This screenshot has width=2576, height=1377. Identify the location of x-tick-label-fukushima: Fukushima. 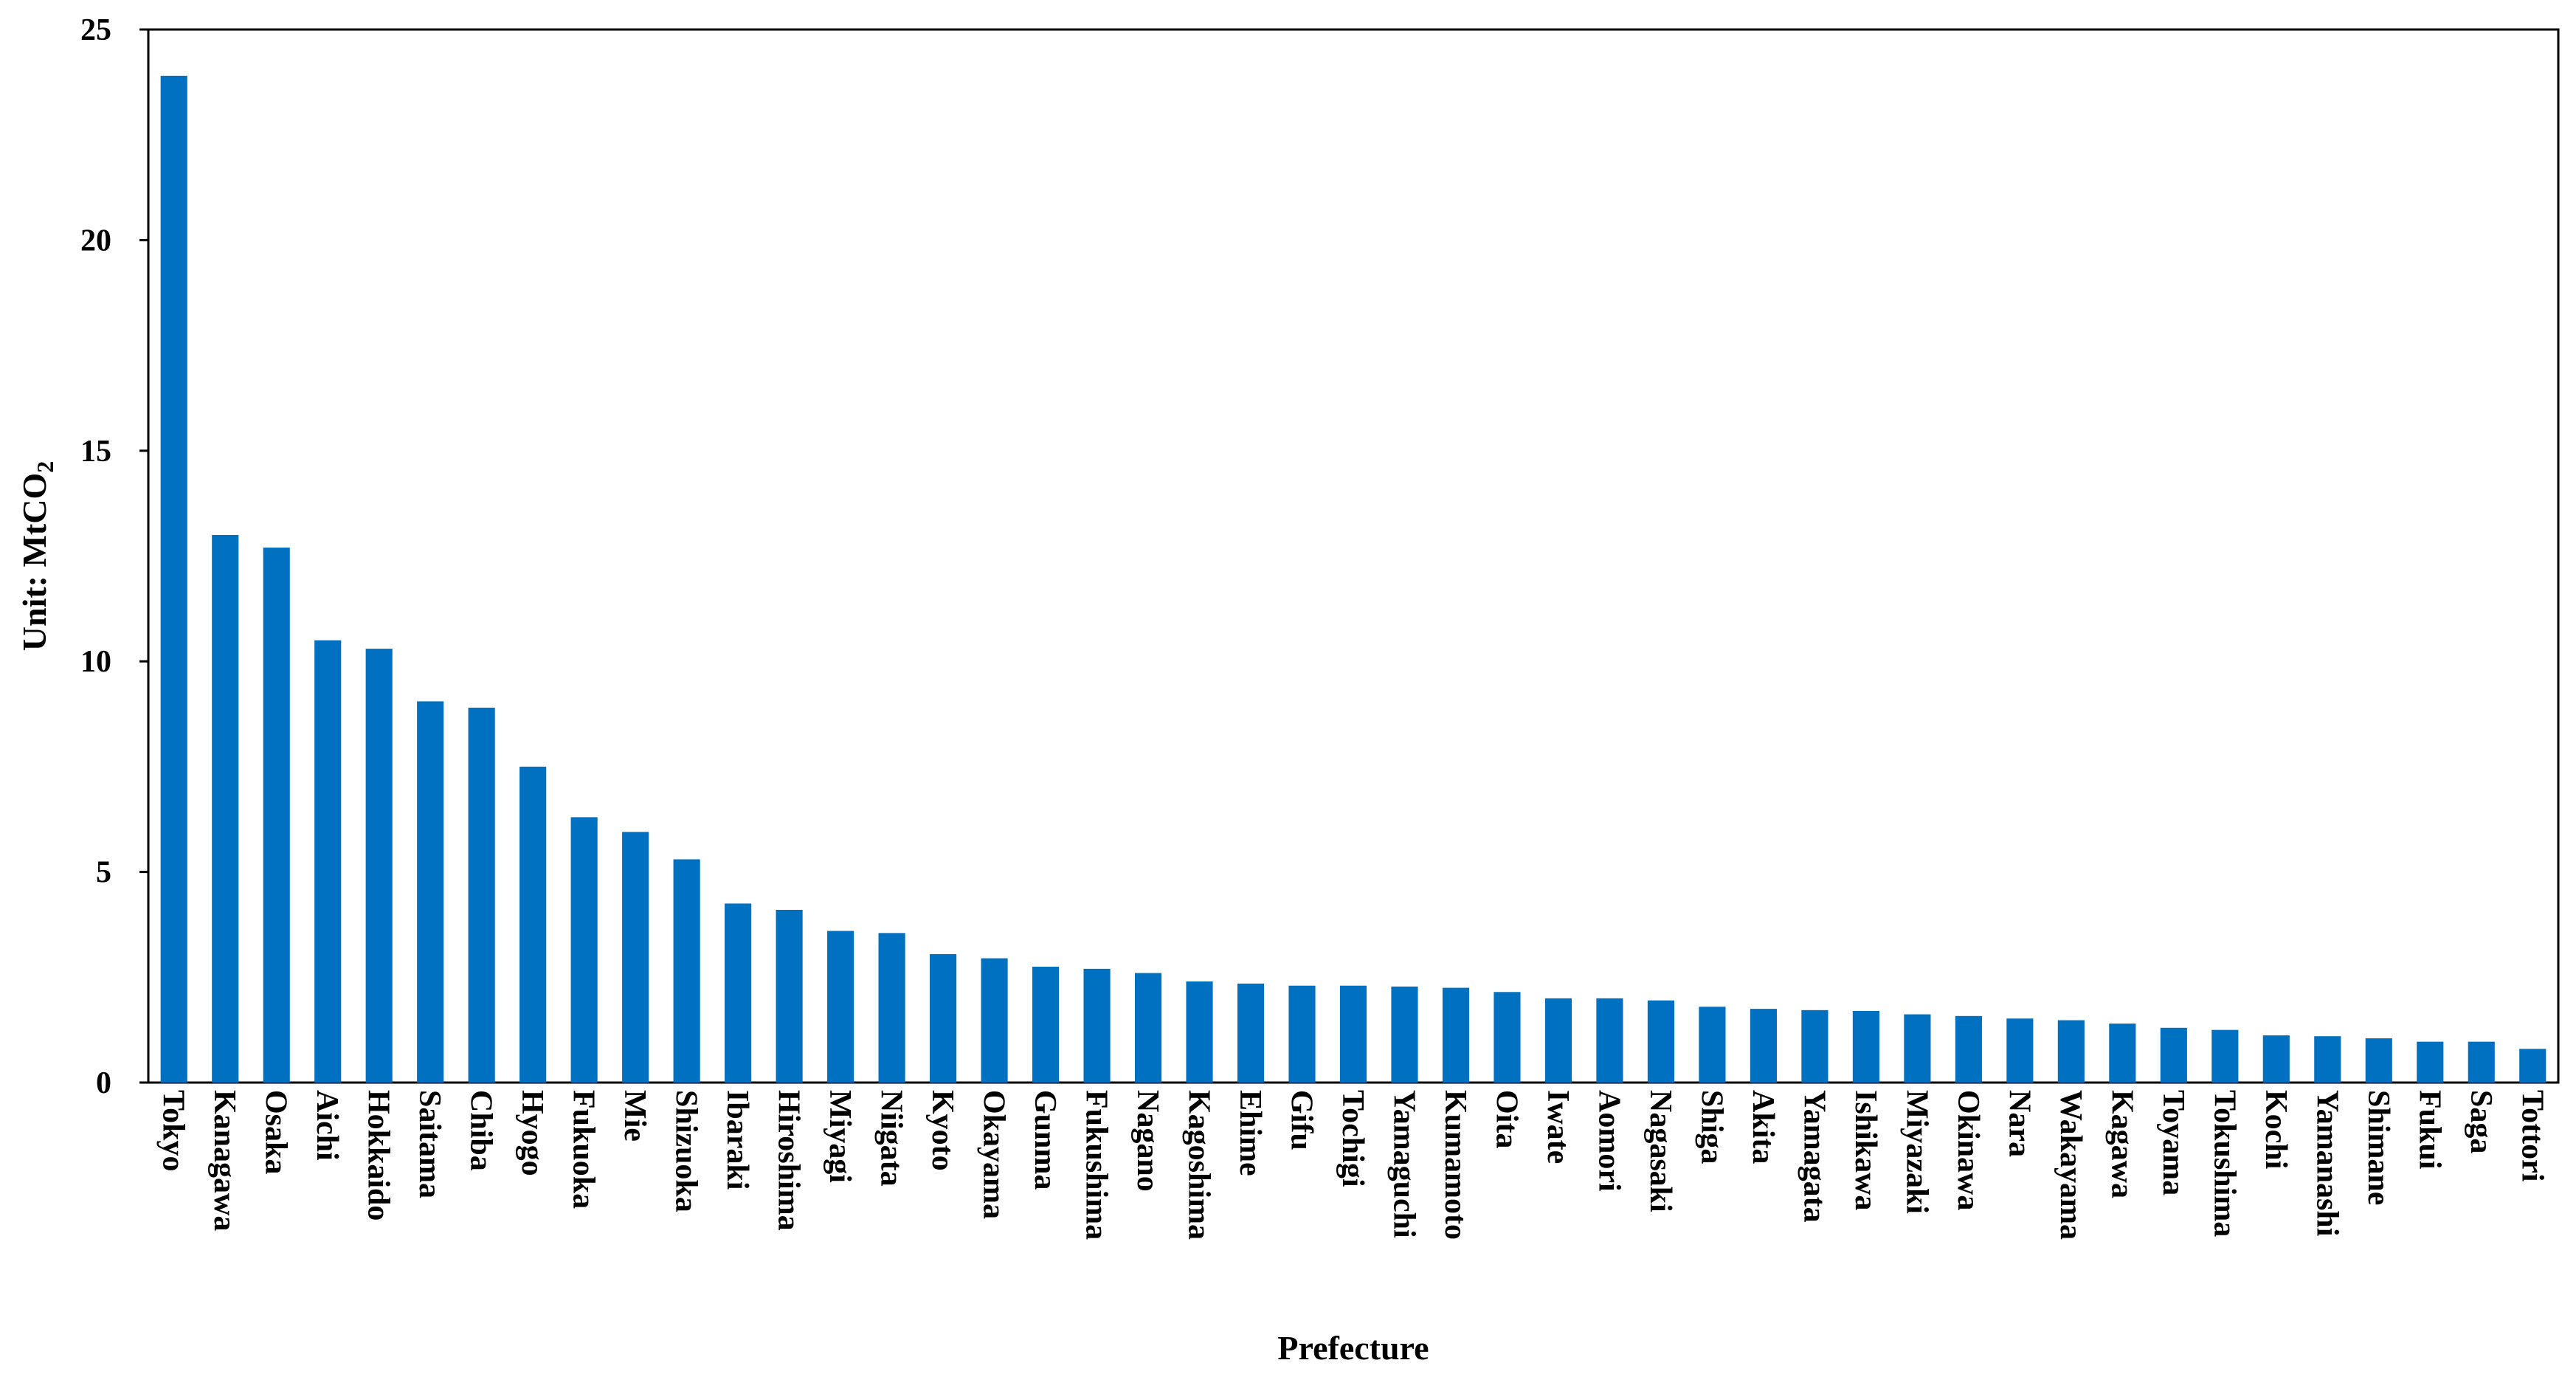
(1096, 1165).